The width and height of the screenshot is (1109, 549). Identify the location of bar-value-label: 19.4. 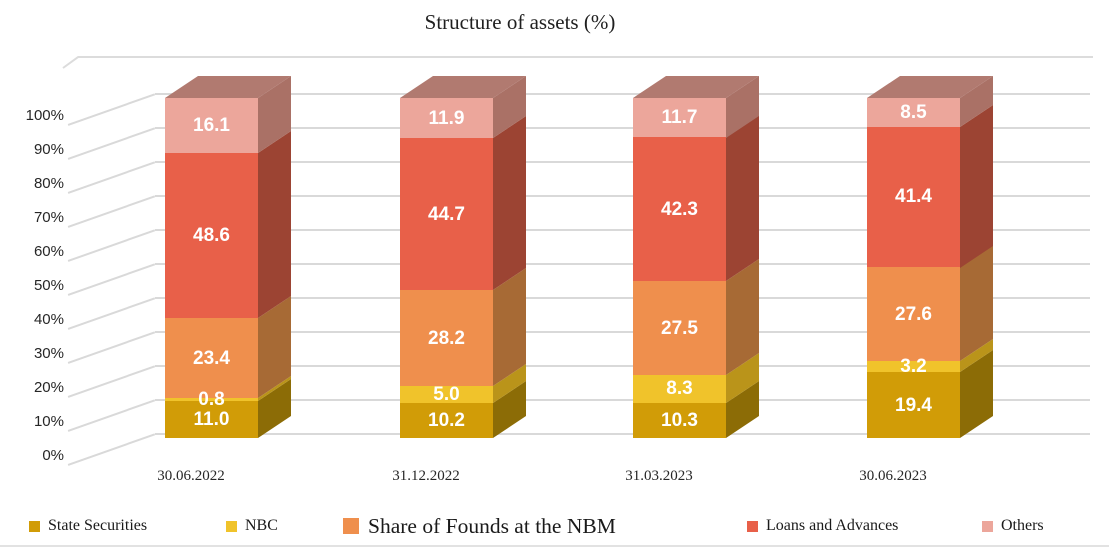
(913, 405).